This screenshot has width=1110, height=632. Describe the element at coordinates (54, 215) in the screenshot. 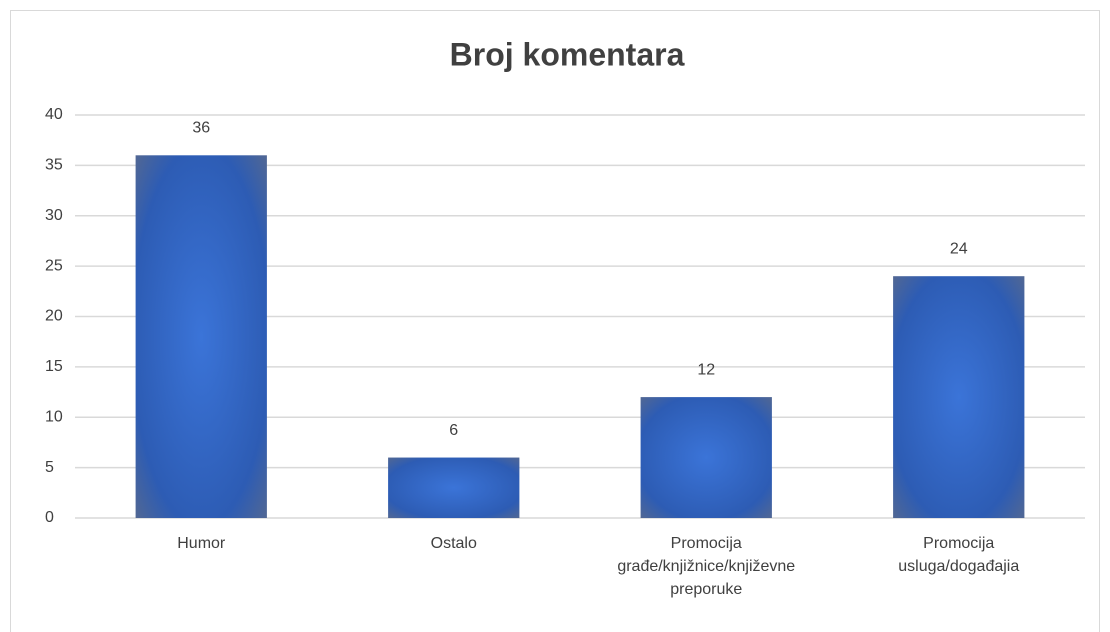

I see `y-tick-label: 30` at that location.